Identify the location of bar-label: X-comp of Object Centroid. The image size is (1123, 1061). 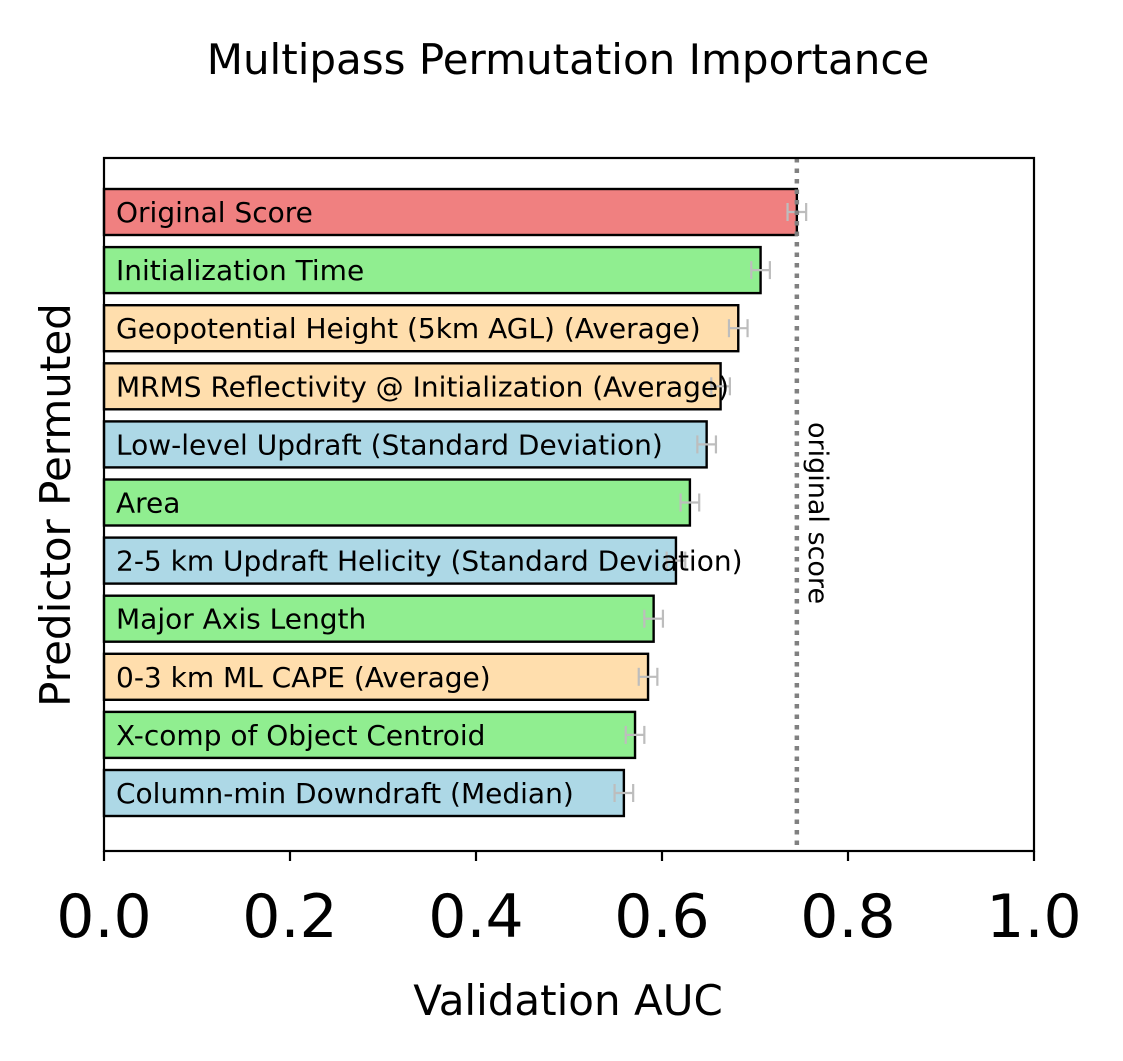
(300, 735).